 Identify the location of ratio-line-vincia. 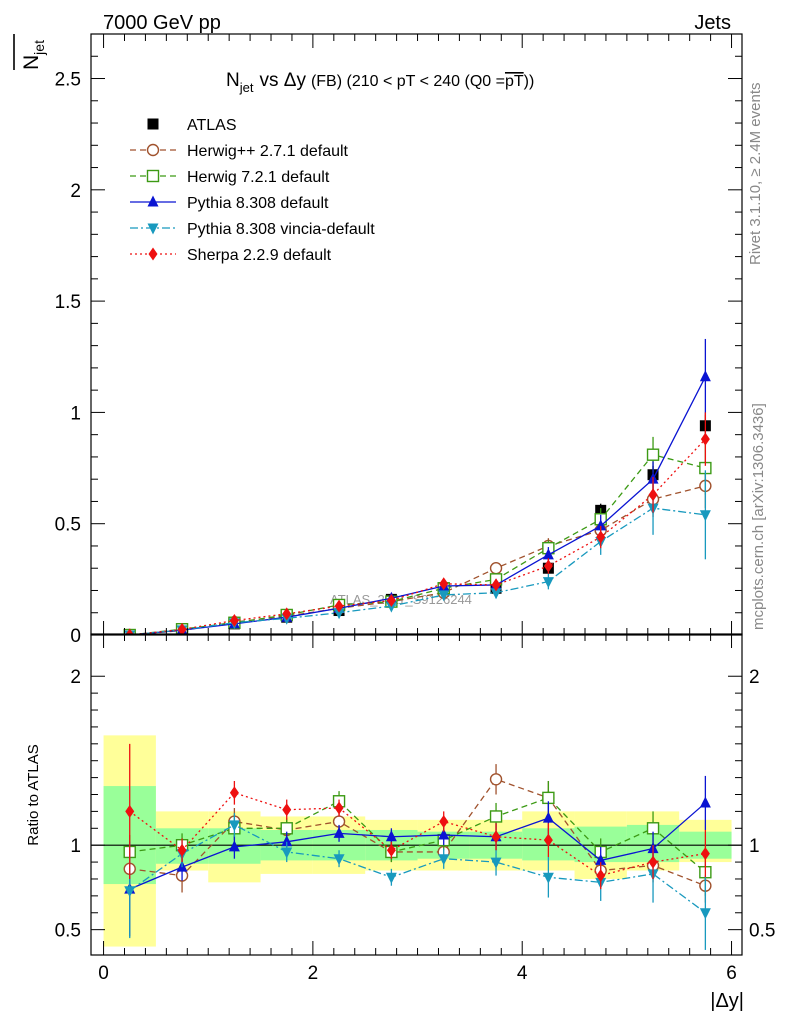
(417, 869).